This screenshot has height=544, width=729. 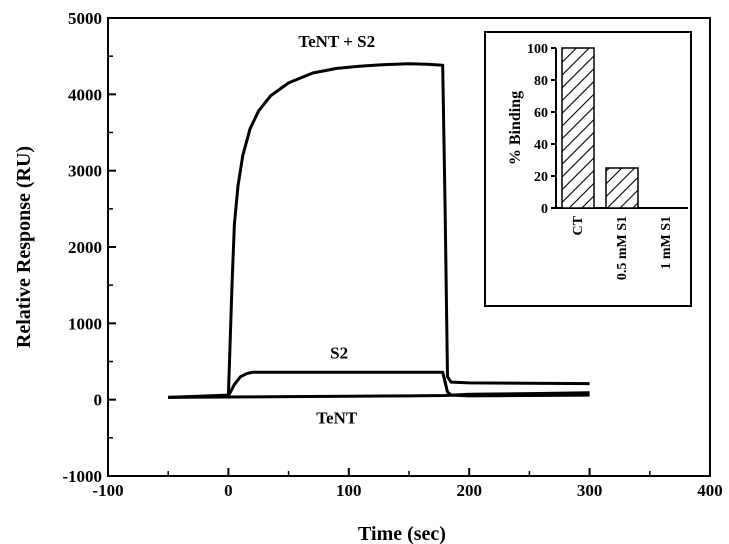 I want to click on y-tick-label: 5000, so click(x=85, y=18).